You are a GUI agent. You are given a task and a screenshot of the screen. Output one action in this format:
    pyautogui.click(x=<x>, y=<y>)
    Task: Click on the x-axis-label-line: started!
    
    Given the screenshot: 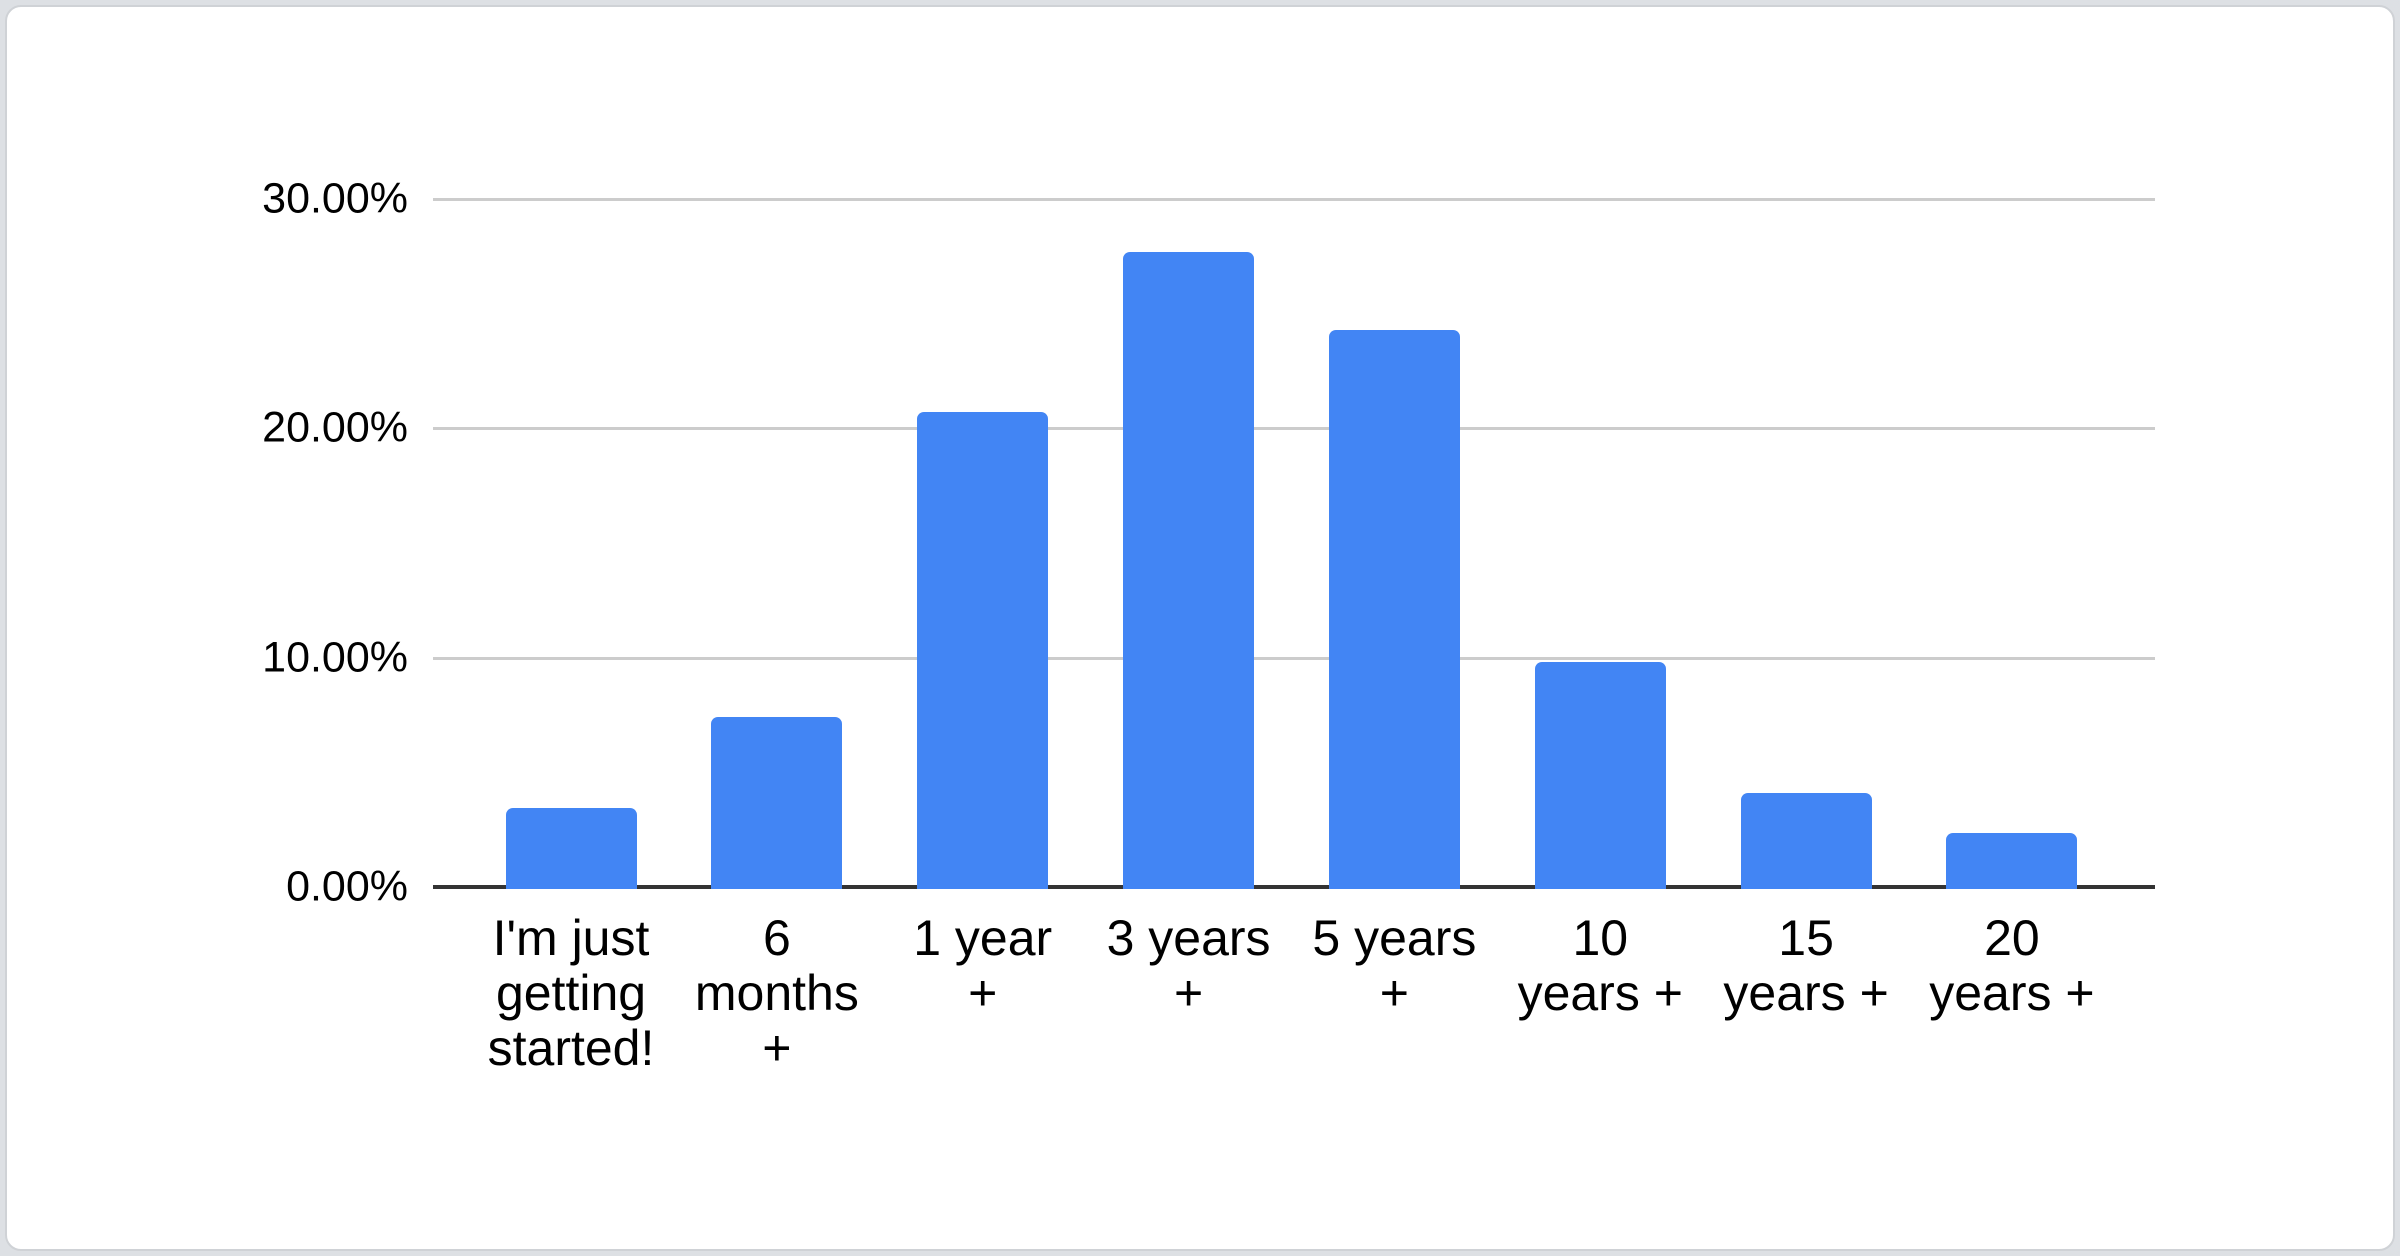 What is the action you would take?
    pyautogui.click(x=571, y=1048)
    